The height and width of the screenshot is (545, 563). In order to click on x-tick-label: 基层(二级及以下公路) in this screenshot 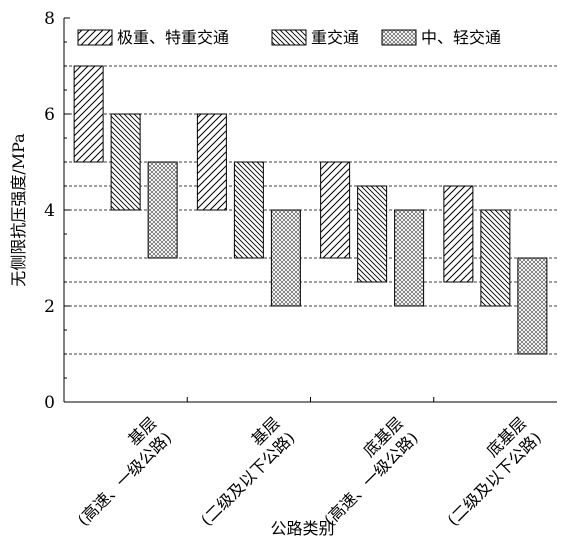, I will do `click(247, 471)`.